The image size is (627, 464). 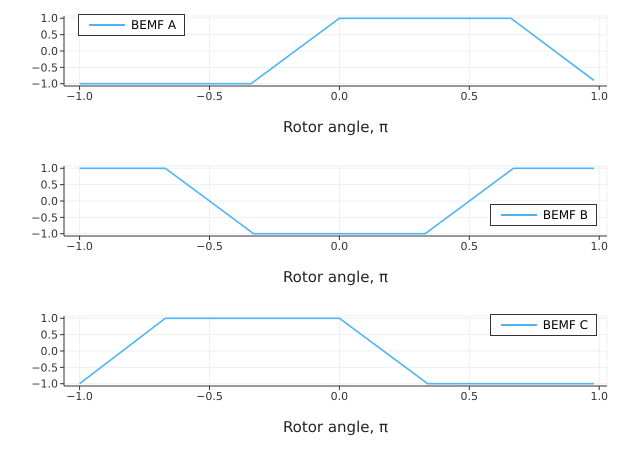 What do you see at coordinates (565, 325) in the screenshot?
I see `legend-label: BEMF C` at bounding box center [565, 325].